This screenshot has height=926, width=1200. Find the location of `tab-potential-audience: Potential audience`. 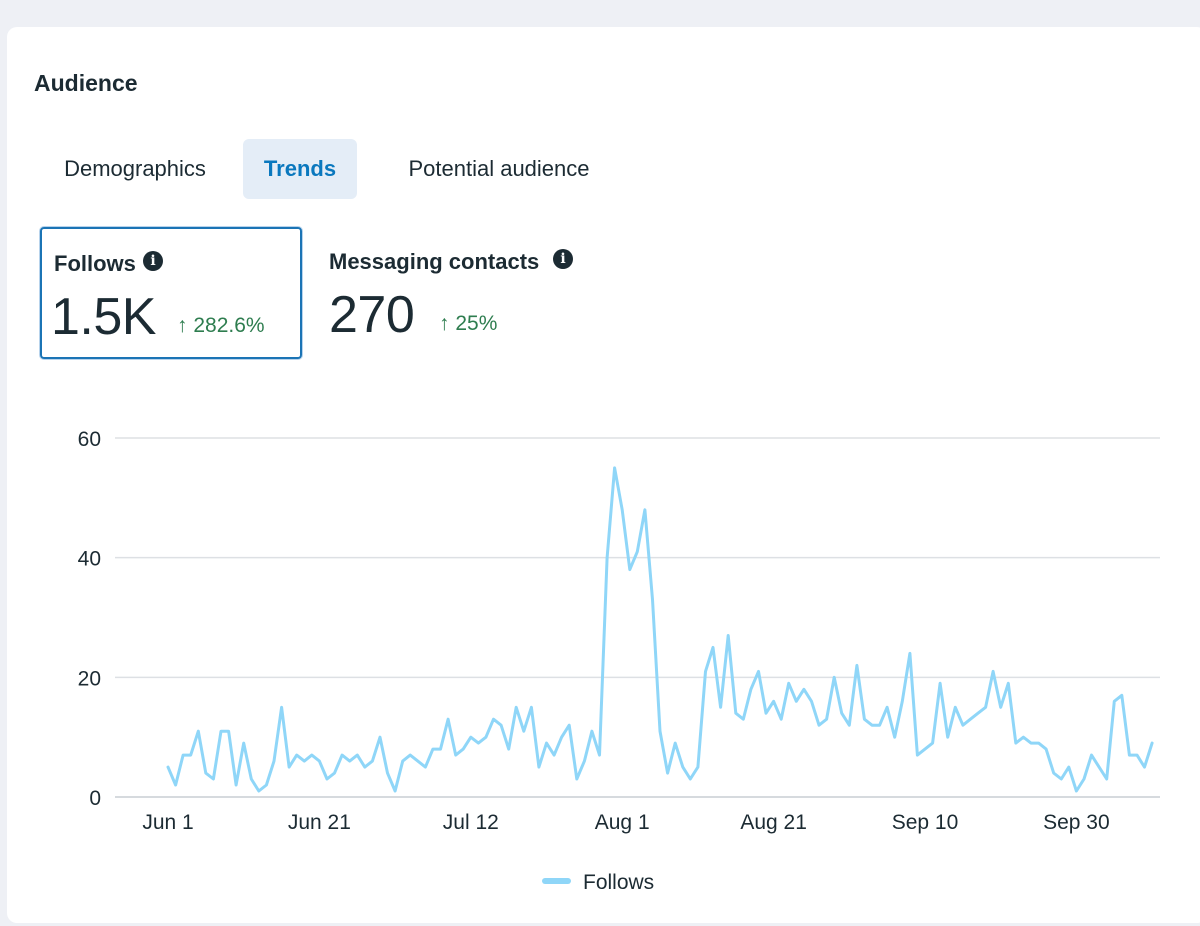

tab-potential-audience: Potential audience is located at coordinates (499, 168).